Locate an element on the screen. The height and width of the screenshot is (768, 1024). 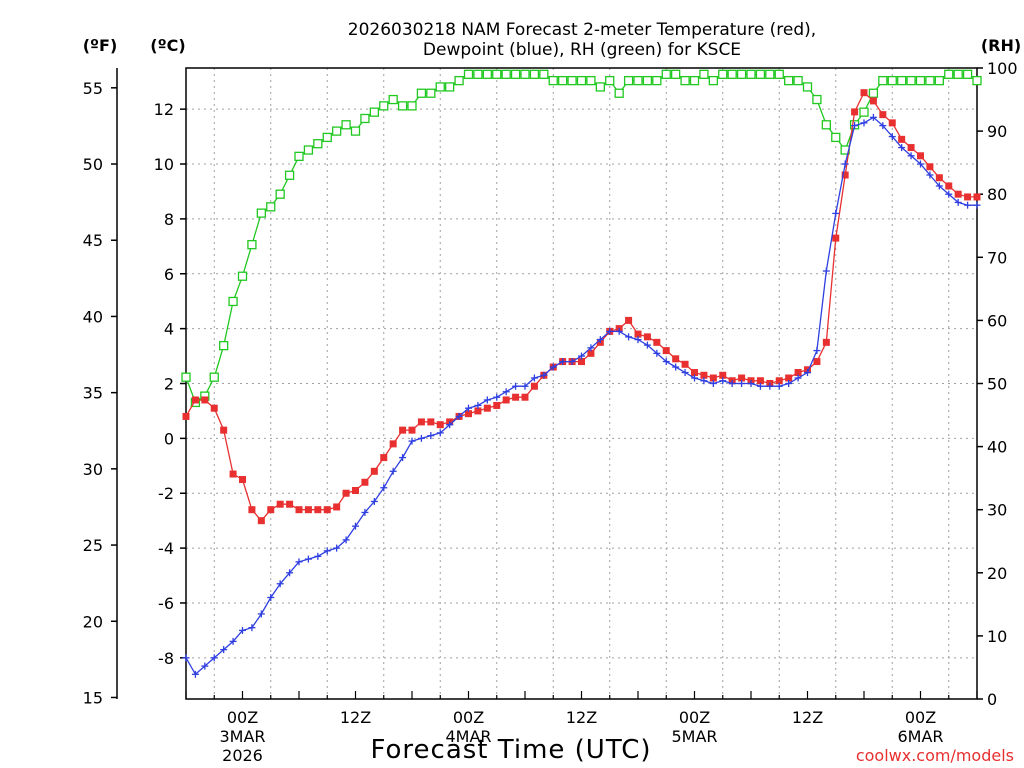
date-label: 3MAR is located at coordinates (242, 736).